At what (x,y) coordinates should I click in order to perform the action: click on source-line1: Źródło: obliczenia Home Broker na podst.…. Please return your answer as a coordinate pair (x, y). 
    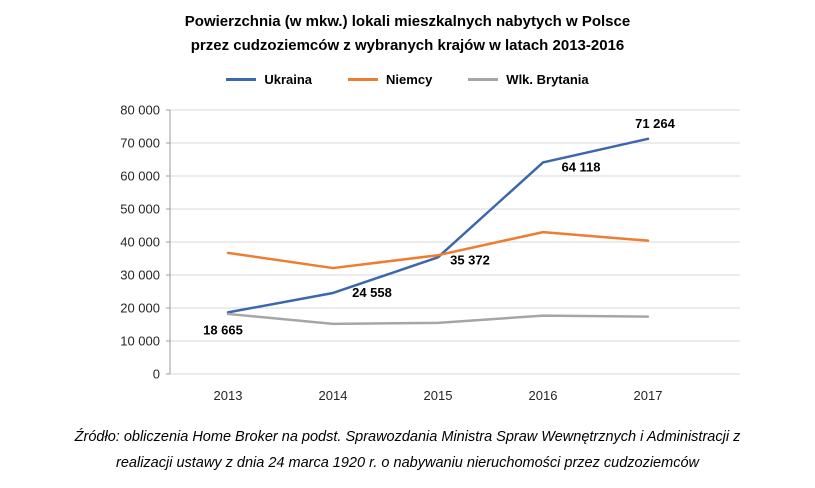
    Looking at the image, I should click on (407, 437).